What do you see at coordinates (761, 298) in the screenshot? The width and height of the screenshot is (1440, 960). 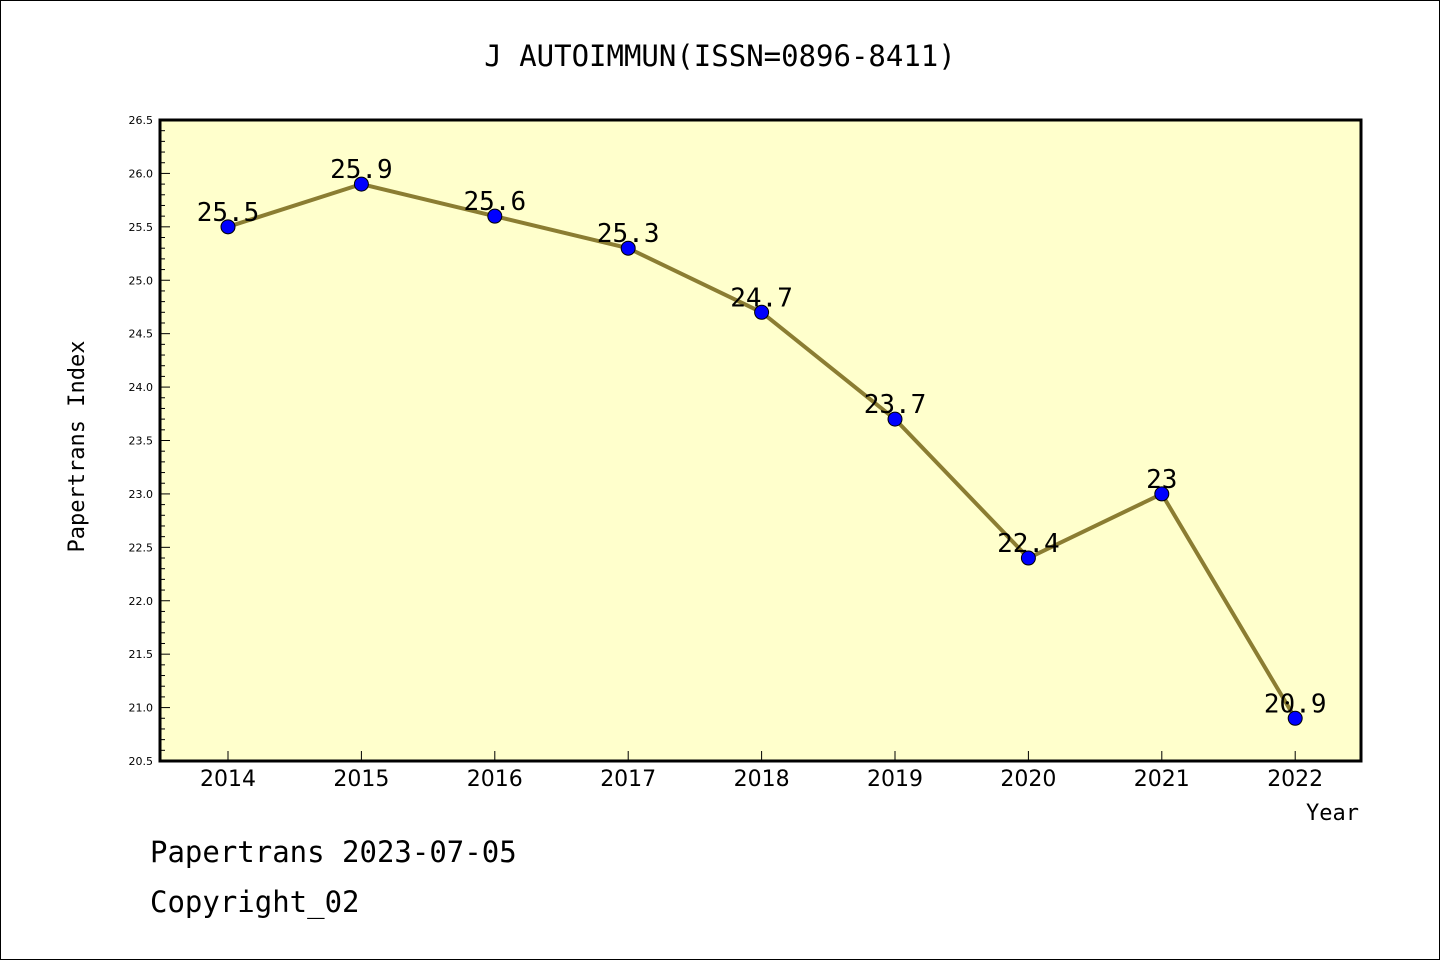 I see `data-label: 24.7` at bounding box center [761, 298].